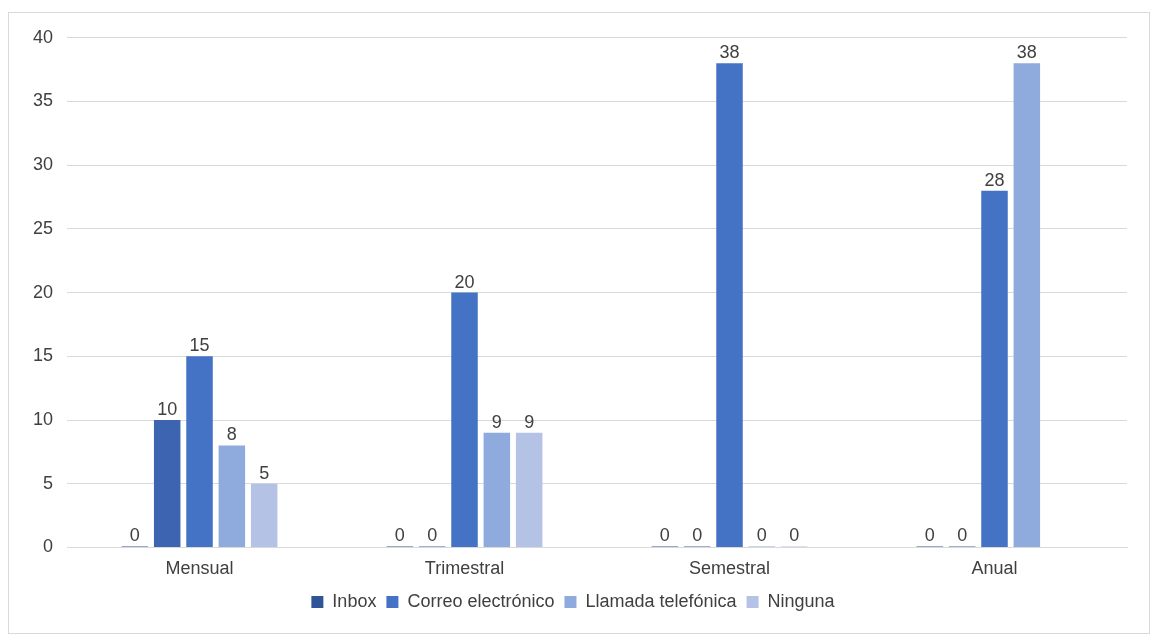 This screenshot has height=635, width=1156. Describe the element at coordinates (167, 409) in the screenshot. I see `data-label: 10` at that location.